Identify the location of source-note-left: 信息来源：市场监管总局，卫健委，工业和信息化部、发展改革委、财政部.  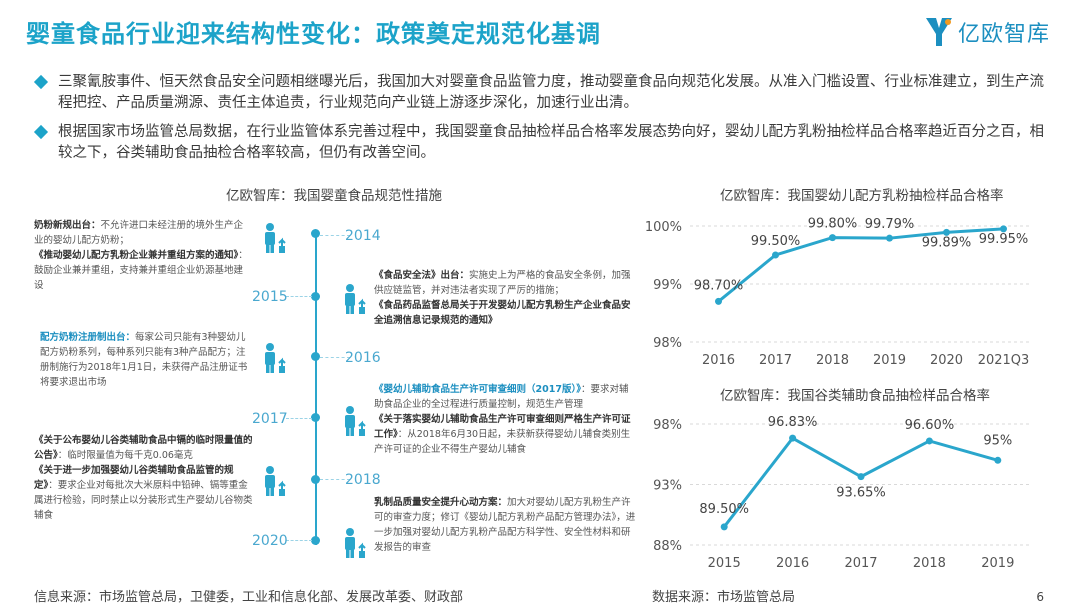
(249, 597).